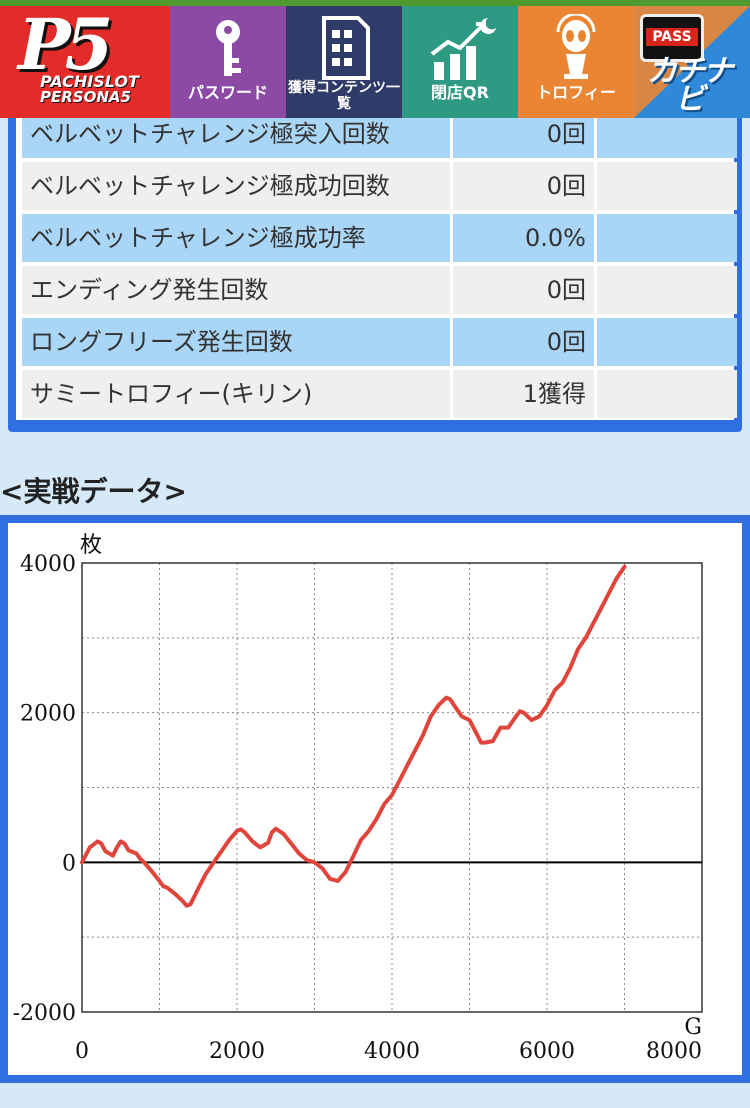  What do you see at coordinates (523, 394) in the screenshot?
I see `stat-value: 1獲得` at bounding box center [523, 394].